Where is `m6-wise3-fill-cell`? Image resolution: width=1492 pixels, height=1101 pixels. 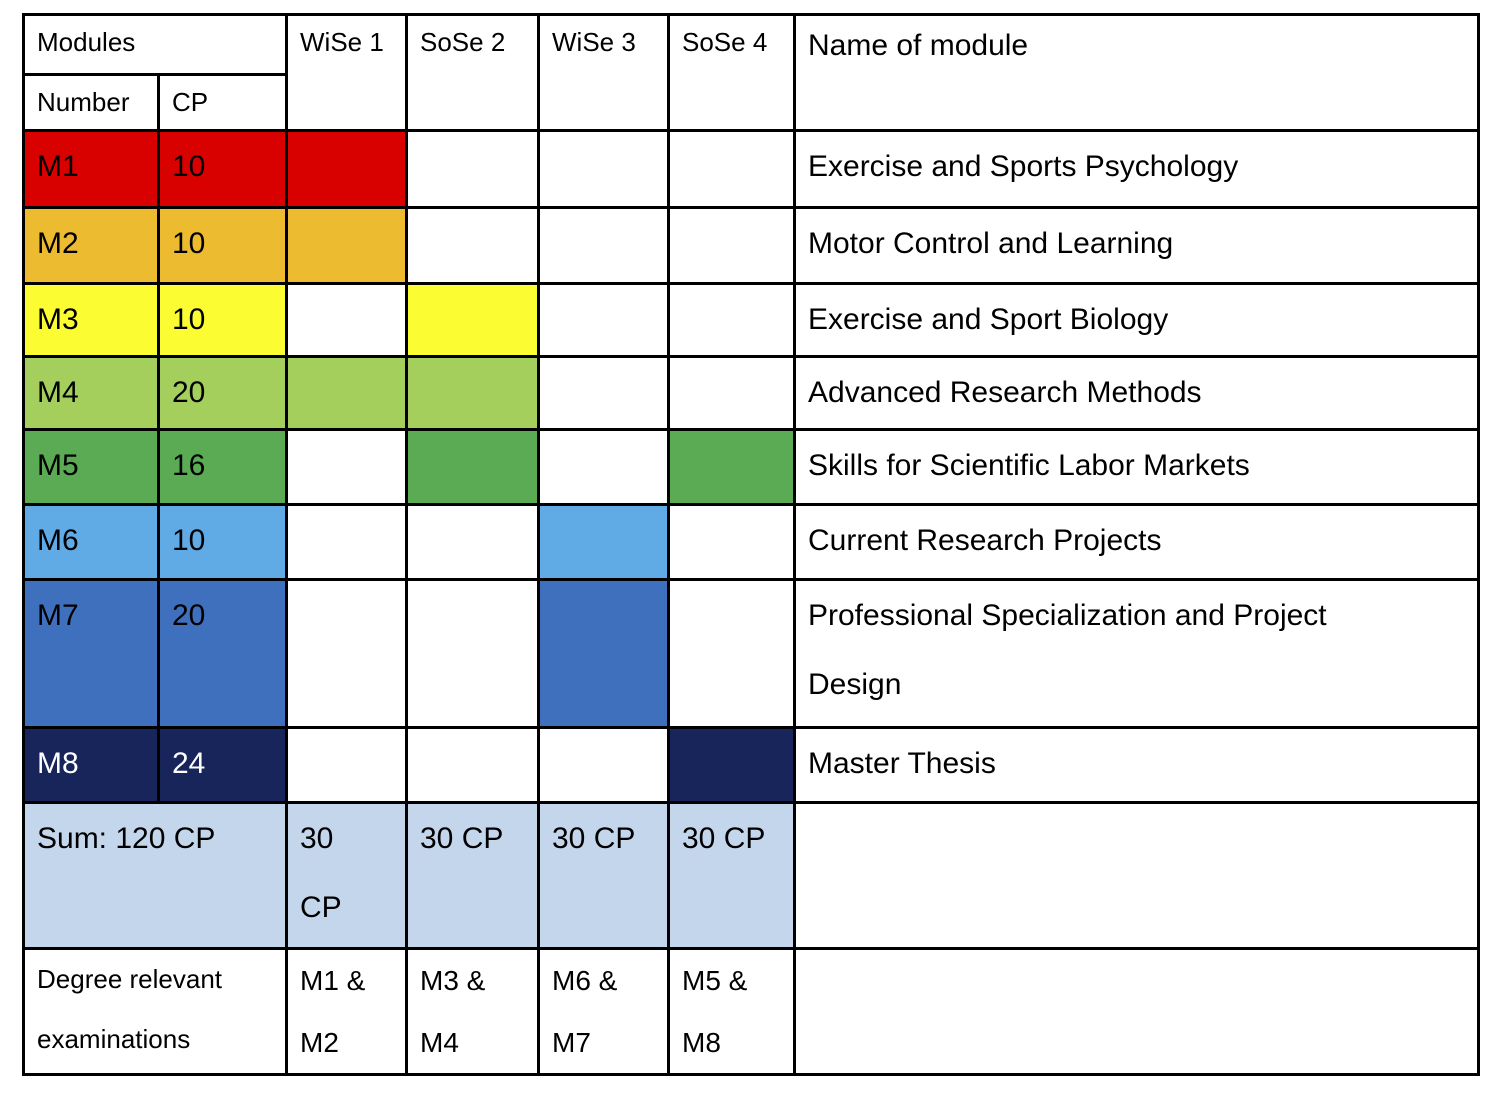
m6-wise3-fill-cell is located at coordinates (603, 542).